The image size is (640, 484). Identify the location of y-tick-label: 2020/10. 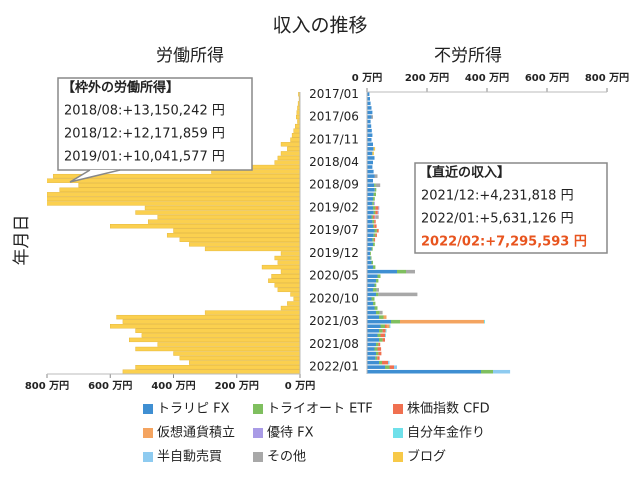
(334, 298).